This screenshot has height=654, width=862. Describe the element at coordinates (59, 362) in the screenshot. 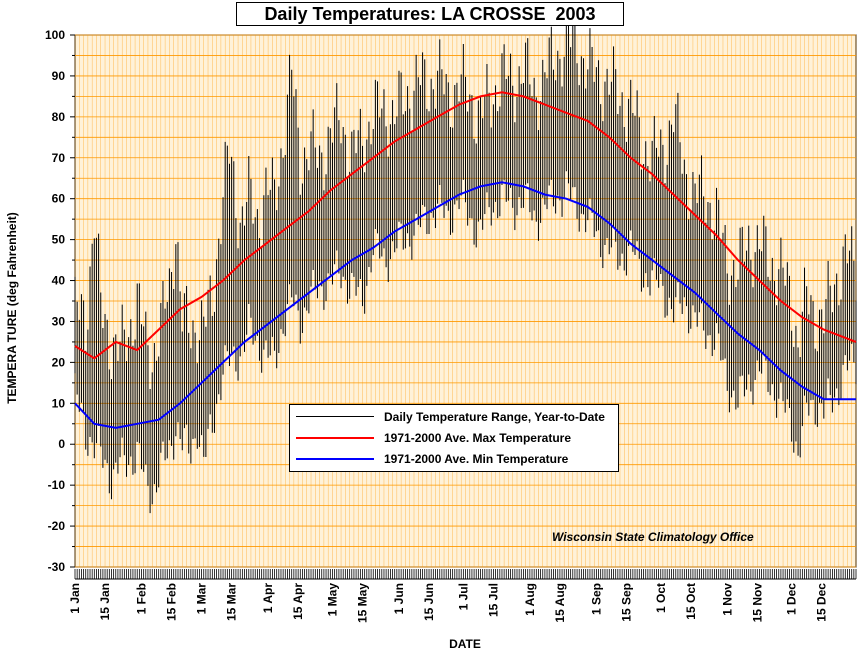

I see `y-tick-label: 20` at that location.